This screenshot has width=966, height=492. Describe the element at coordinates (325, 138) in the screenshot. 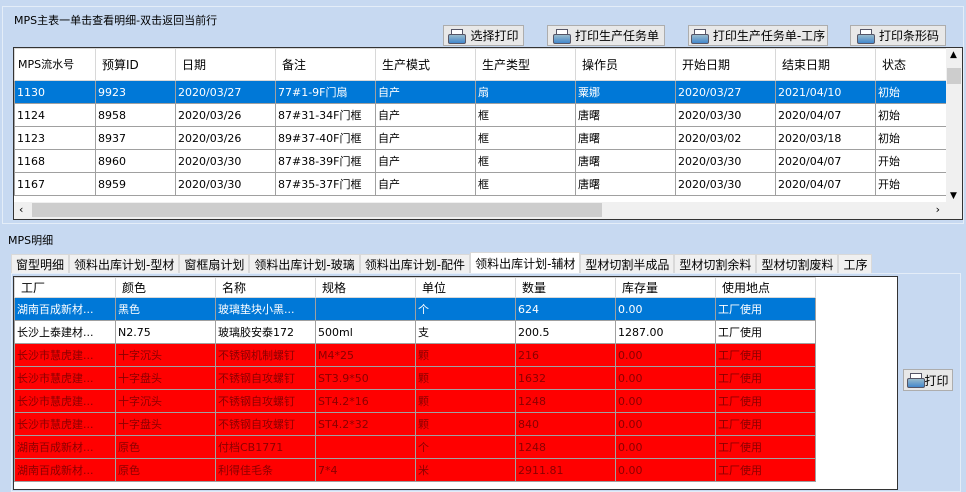

I see `table-cell: 89#37-40F门框` at that location.